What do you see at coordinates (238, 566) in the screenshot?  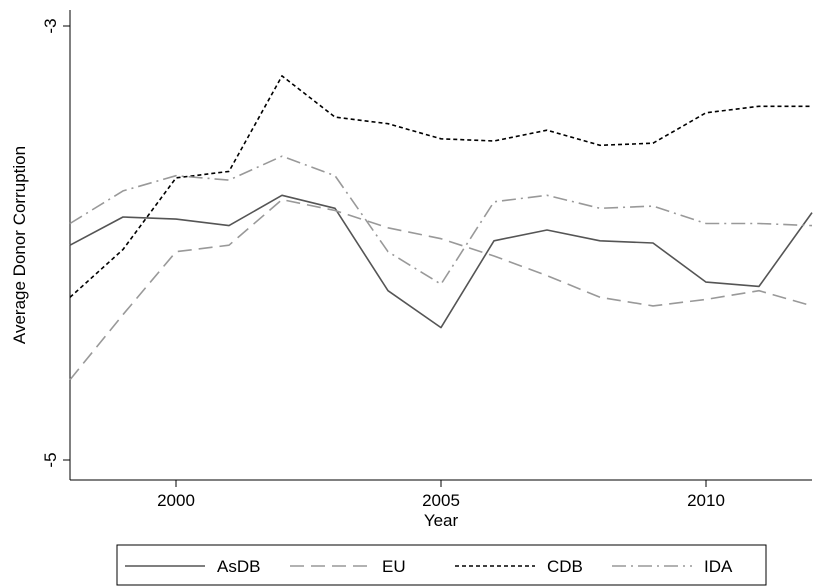 I see `legend-label-asdb: AsDB` at bounding box center [238, 566].